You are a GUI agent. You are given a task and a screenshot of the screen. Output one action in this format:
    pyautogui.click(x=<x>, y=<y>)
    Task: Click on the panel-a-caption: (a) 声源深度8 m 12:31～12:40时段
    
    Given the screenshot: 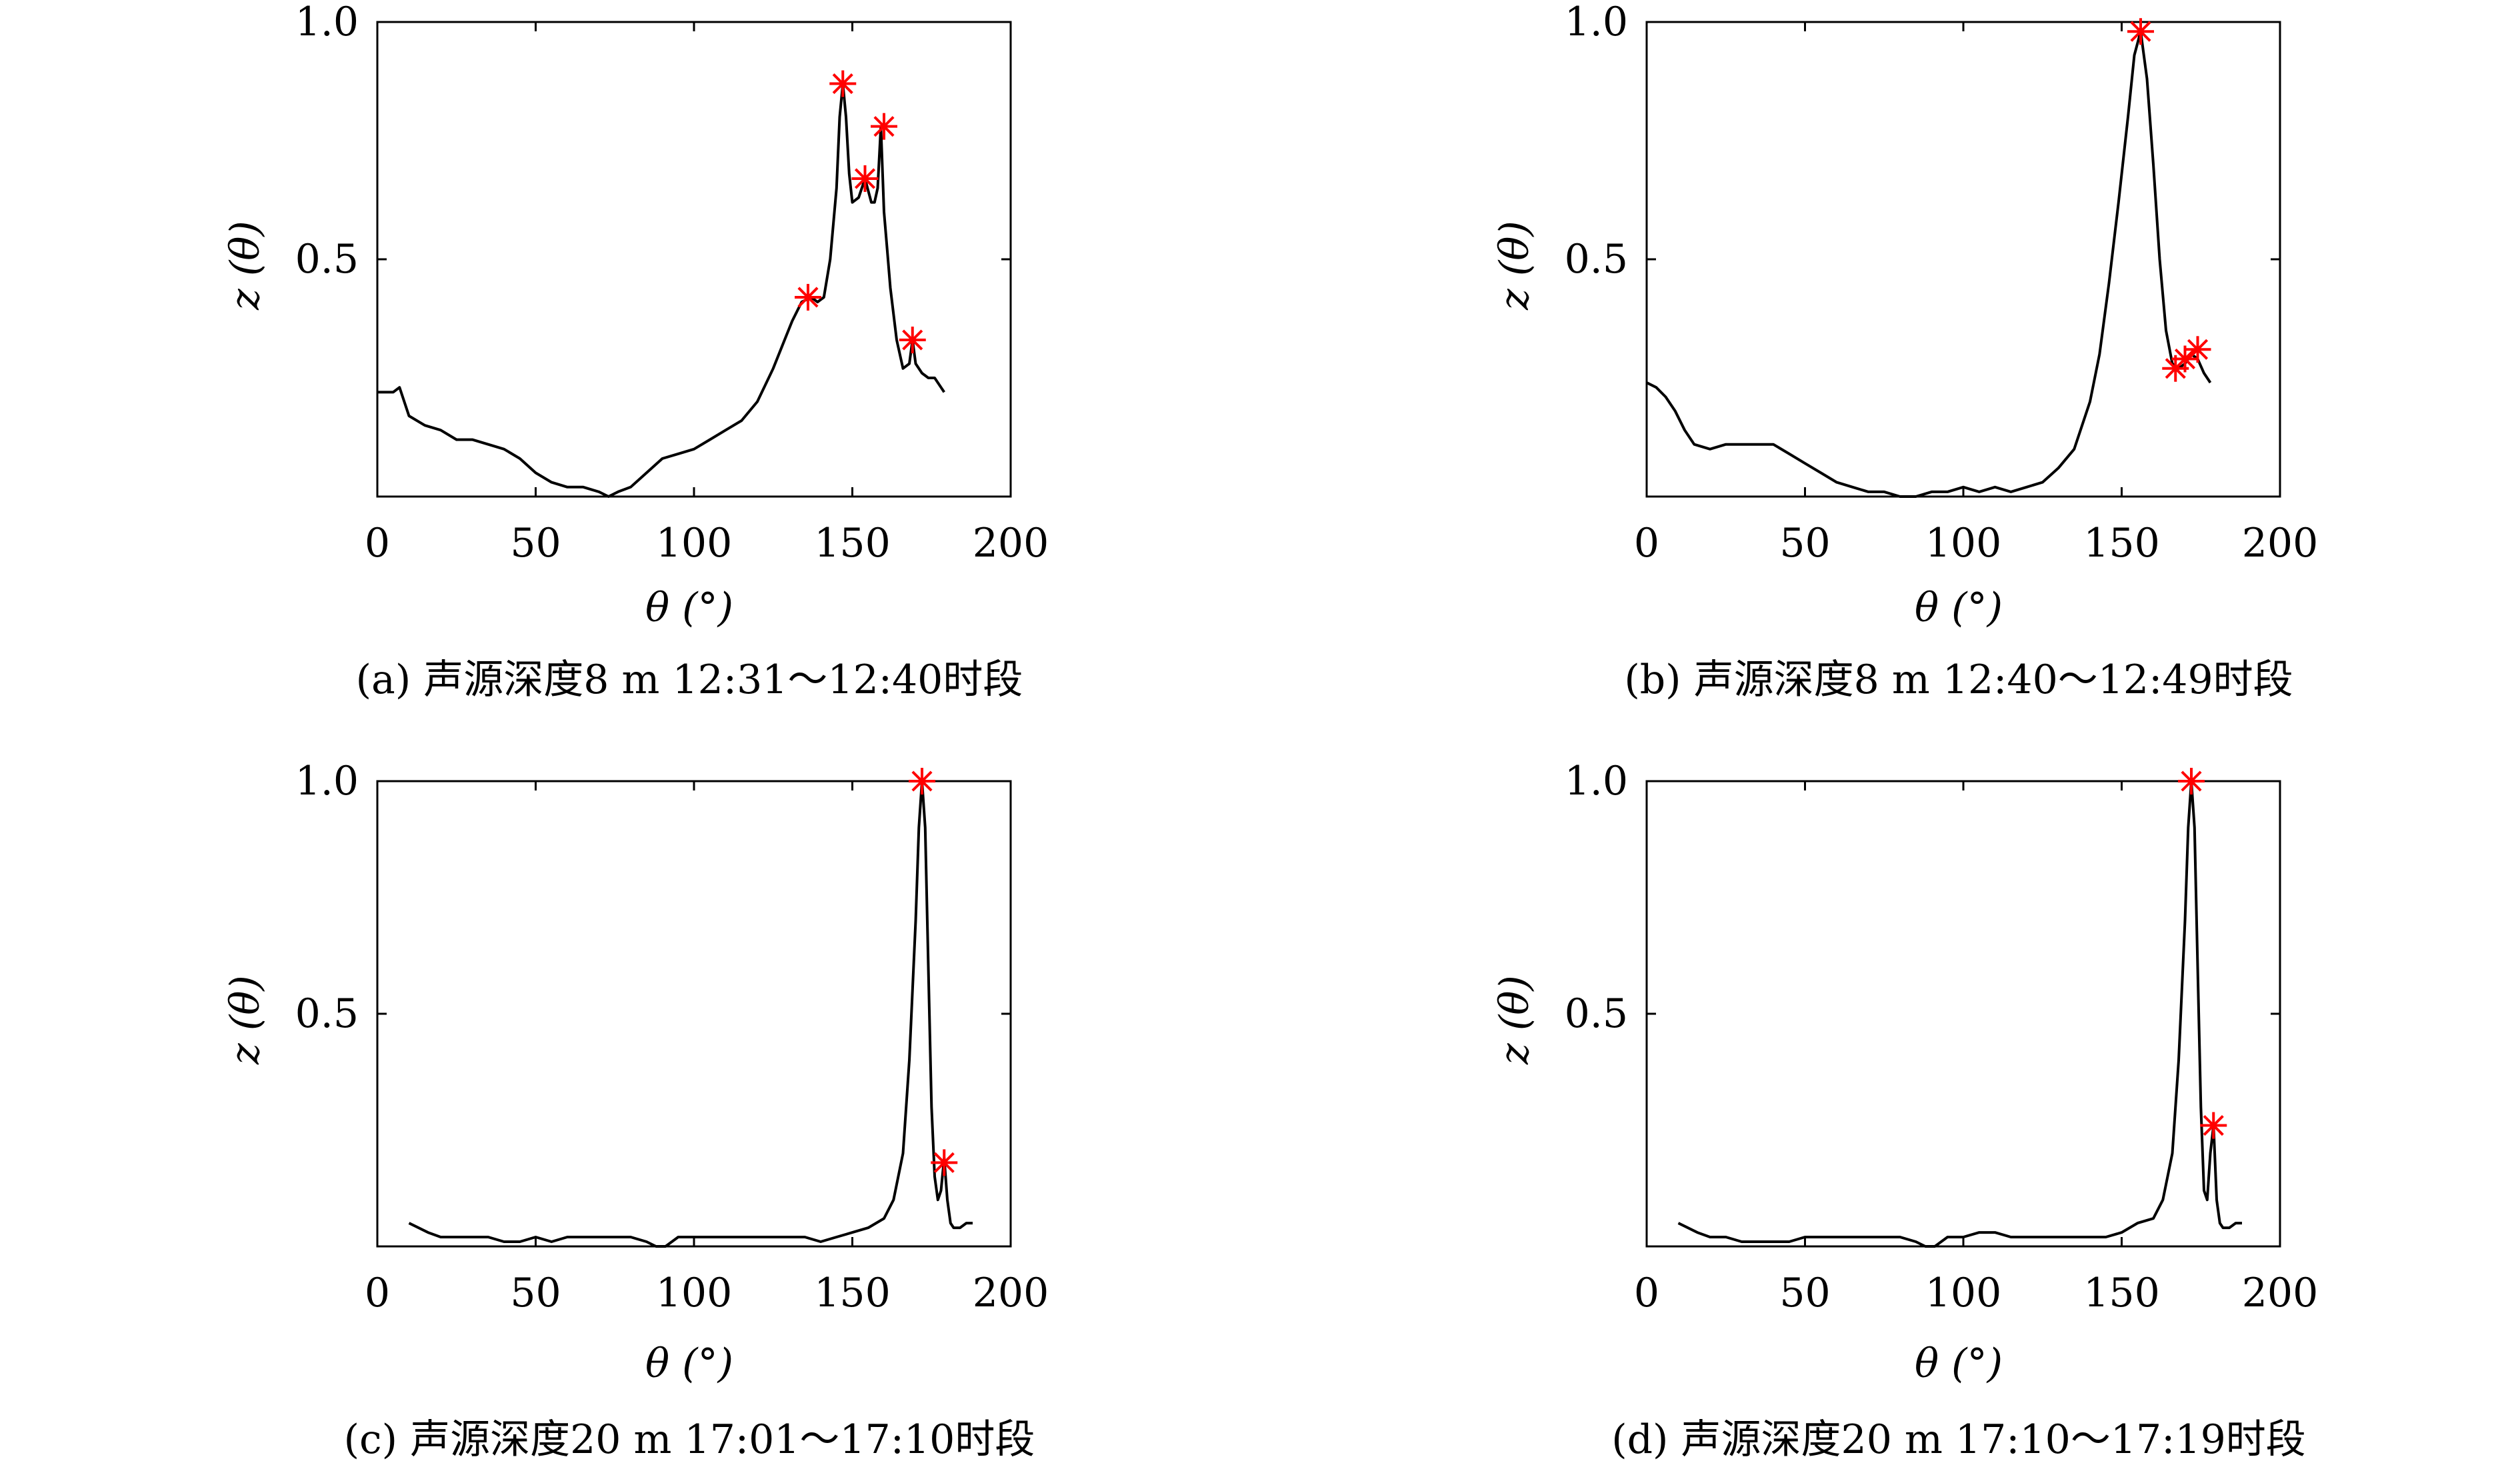 What is the action you would take?
    pyautogui.click(x=689, y=680)
    